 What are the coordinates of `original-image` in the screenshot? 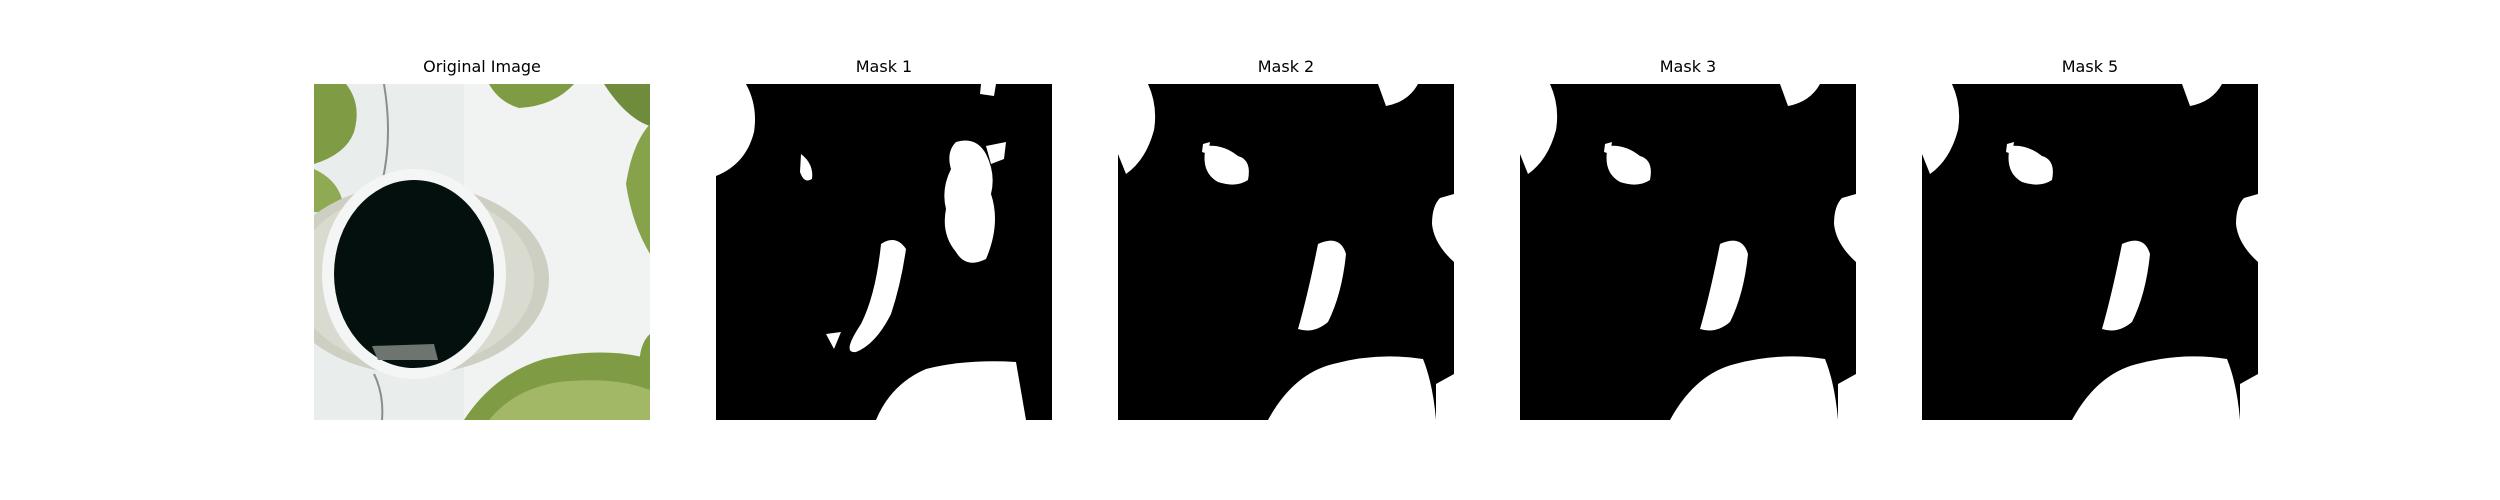 It's located at (482, 252).